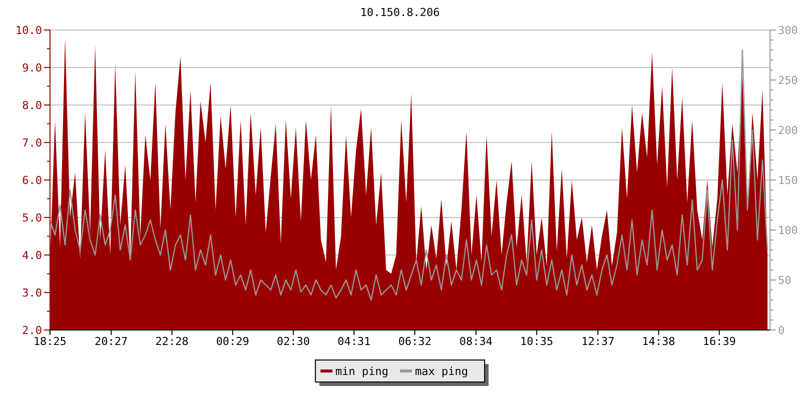 The height and width of the screenshot is (400, 800). Describe the element at coordinates (111, 341) in the screenshot. I see `x-tick-label: 20:27` at that location.